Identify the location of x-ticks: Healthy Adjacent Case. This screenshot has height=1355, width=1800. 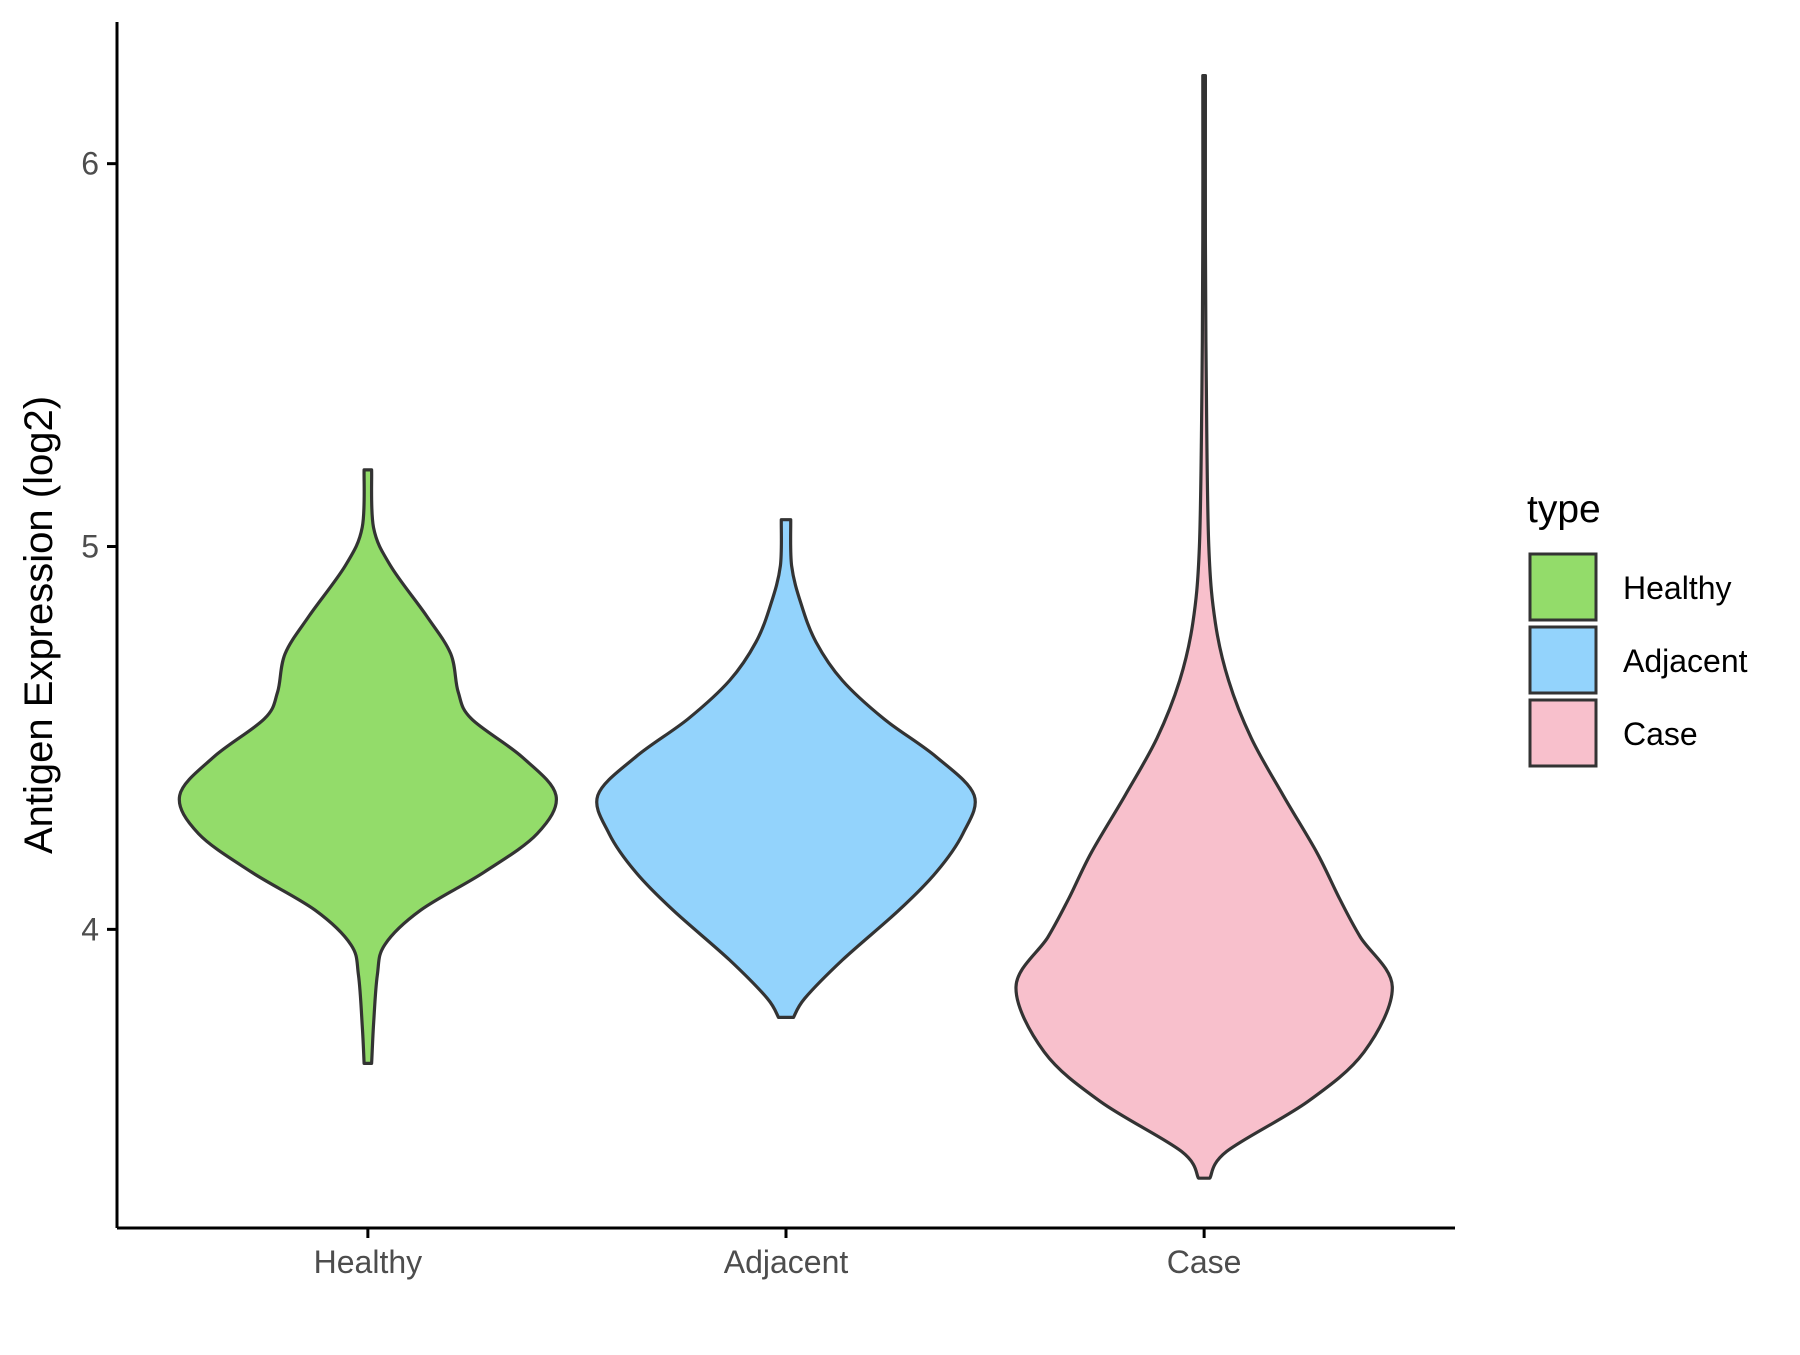
(778, 1254).